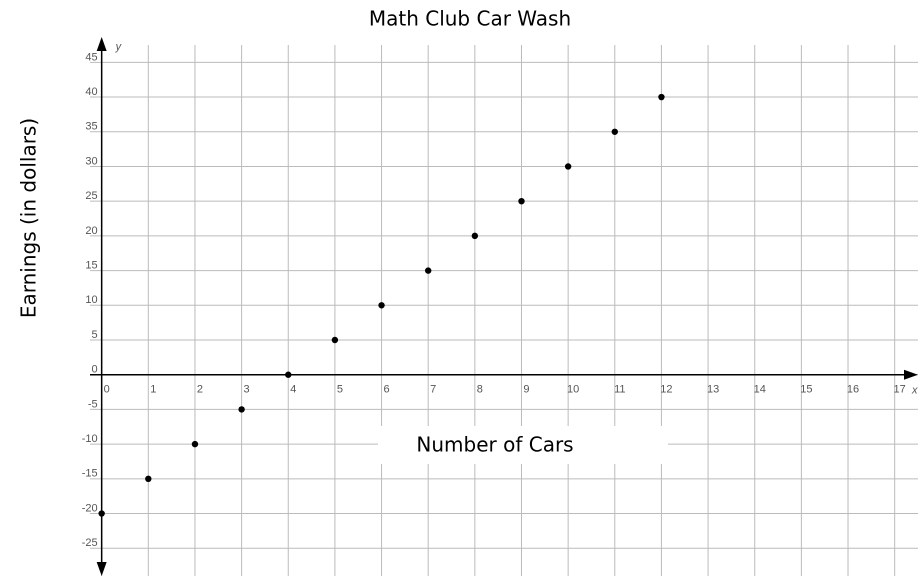 This screenshot has width=918, height=576. I want to click on x-tick-label: 2, so click(200, 390).